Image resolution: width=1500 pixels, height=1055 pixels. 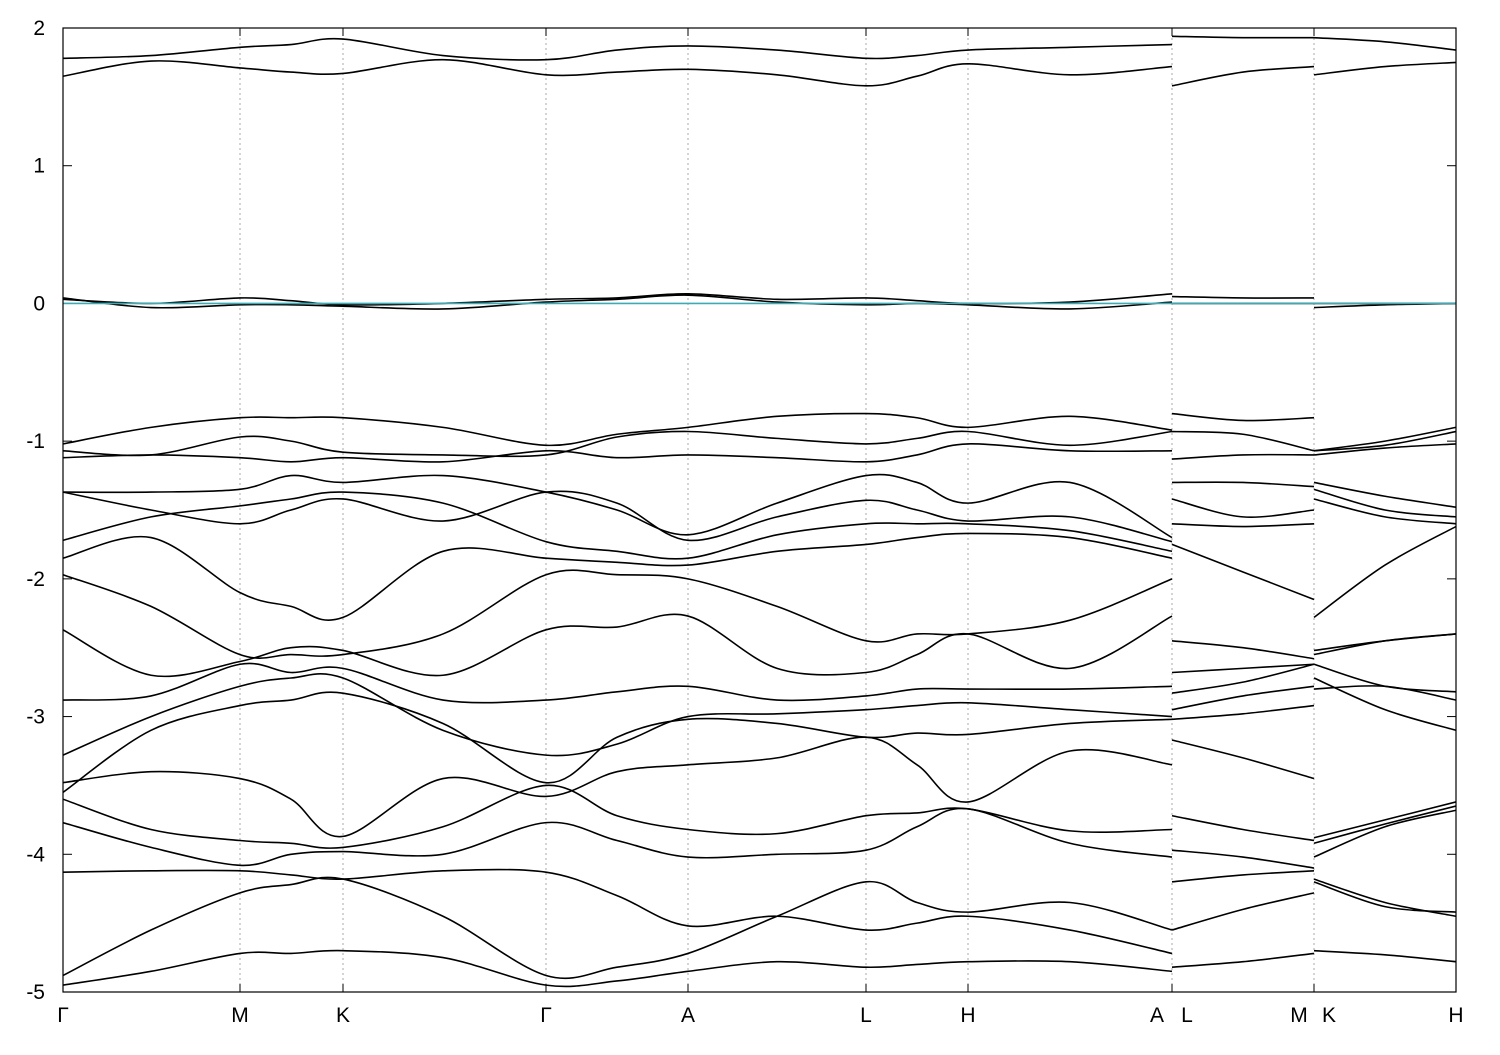 What do you see at coordinates (35, 441) in the screenshot?
I see `y-tick-label: -1` at bounding box center [35, 441].